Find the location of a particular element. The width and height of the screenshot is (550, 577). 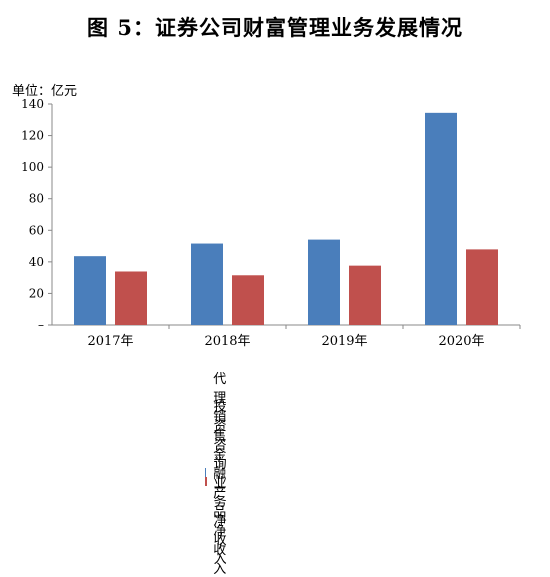

y-tick-label: 120 is located at coordinates (32, 136).